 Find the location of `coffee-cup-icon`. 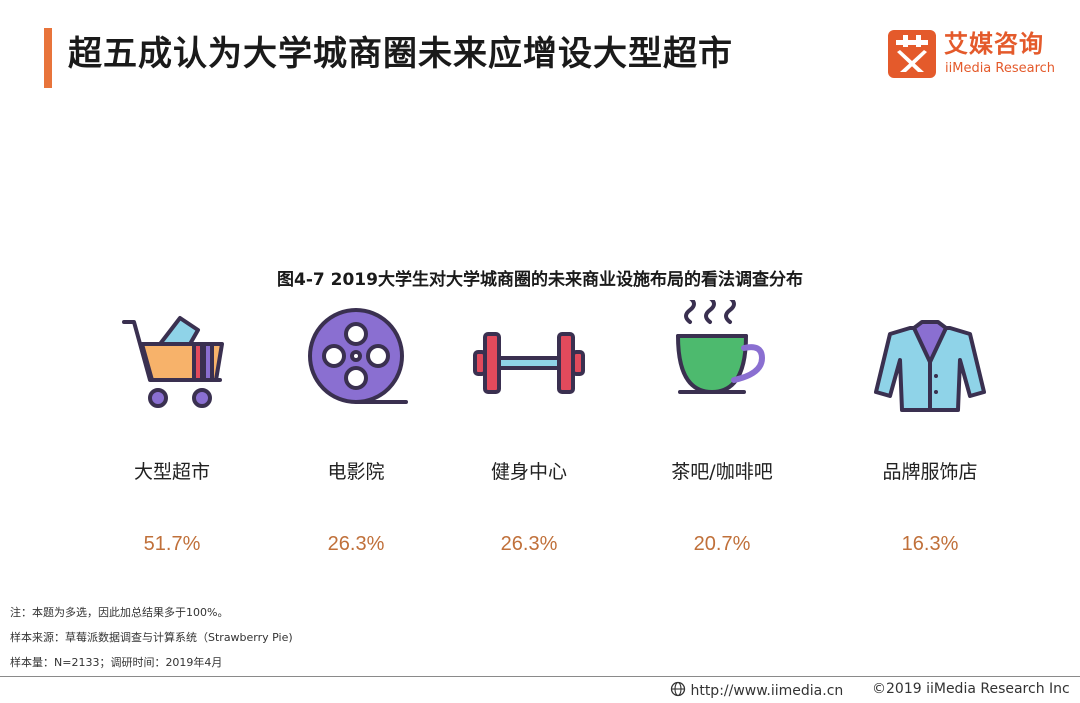

coffee-cup-icon is located at coordinates (720, 347).